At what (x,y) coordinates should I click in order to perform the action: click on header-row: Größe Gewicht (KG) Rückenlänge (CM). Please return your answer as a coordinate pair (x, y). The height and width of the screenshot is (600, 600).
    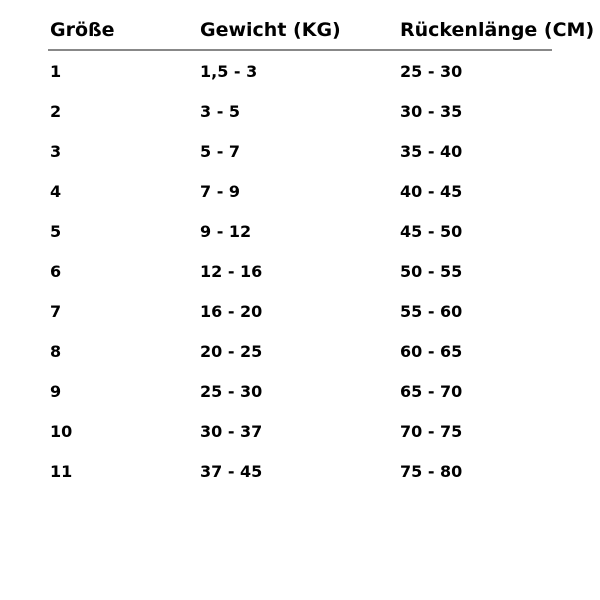
    Looking at the image, I should click on (321, 32).